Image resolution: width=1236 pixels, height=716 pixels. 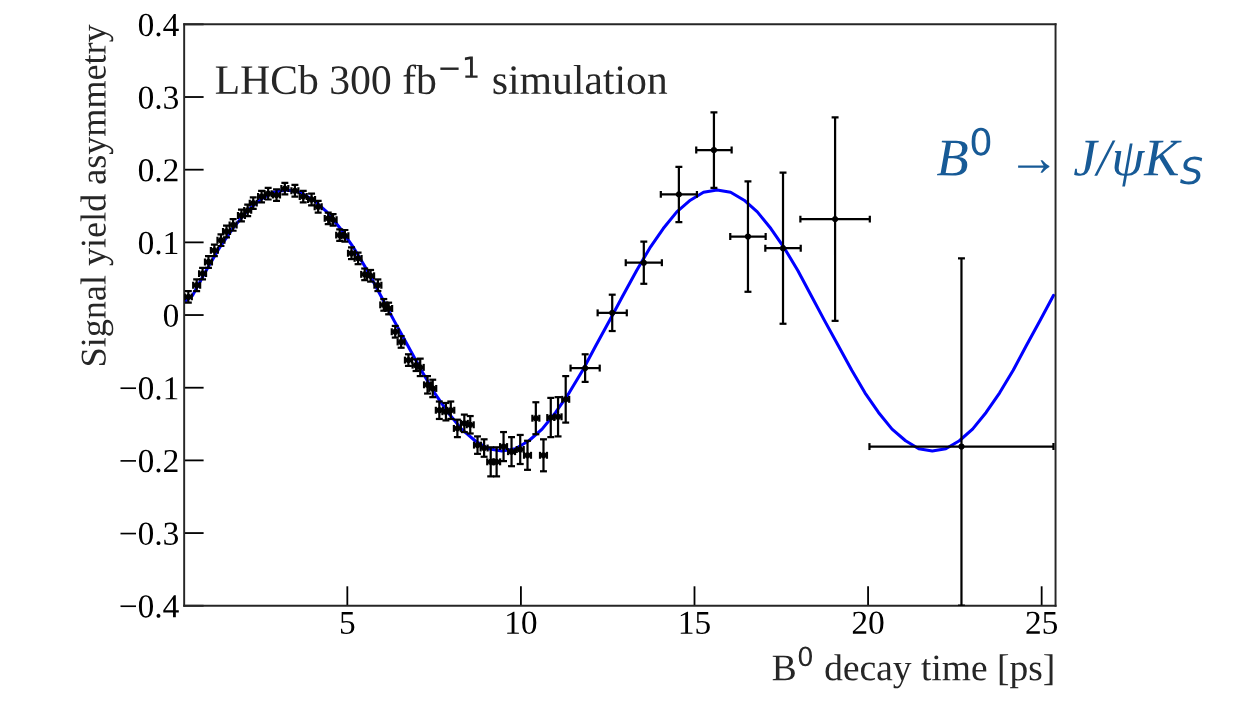 I want to click on y-tick-label: 0.2, so click(x=158, y=170).